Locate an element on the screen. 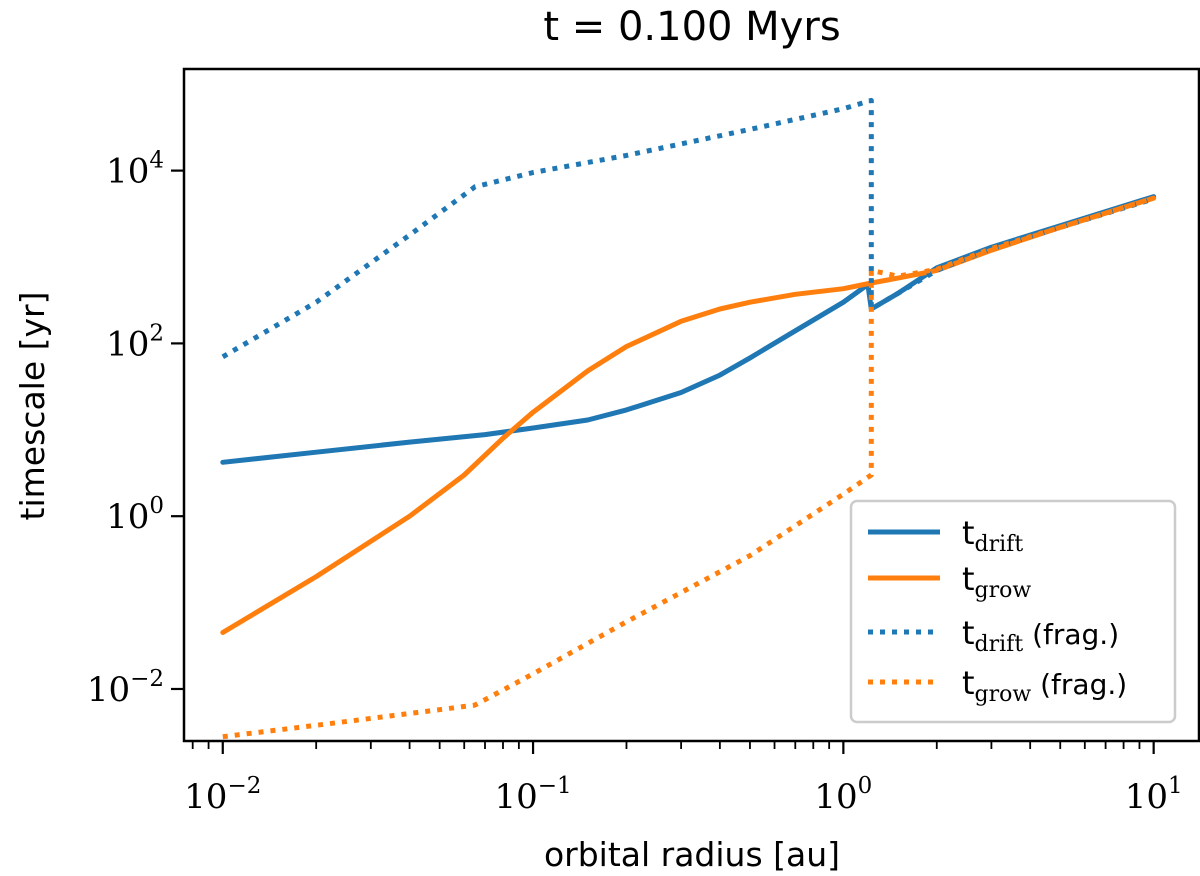 This screenshot has height=876, width=1200. legend-label: tgrow is located at coordinates (996, 581).